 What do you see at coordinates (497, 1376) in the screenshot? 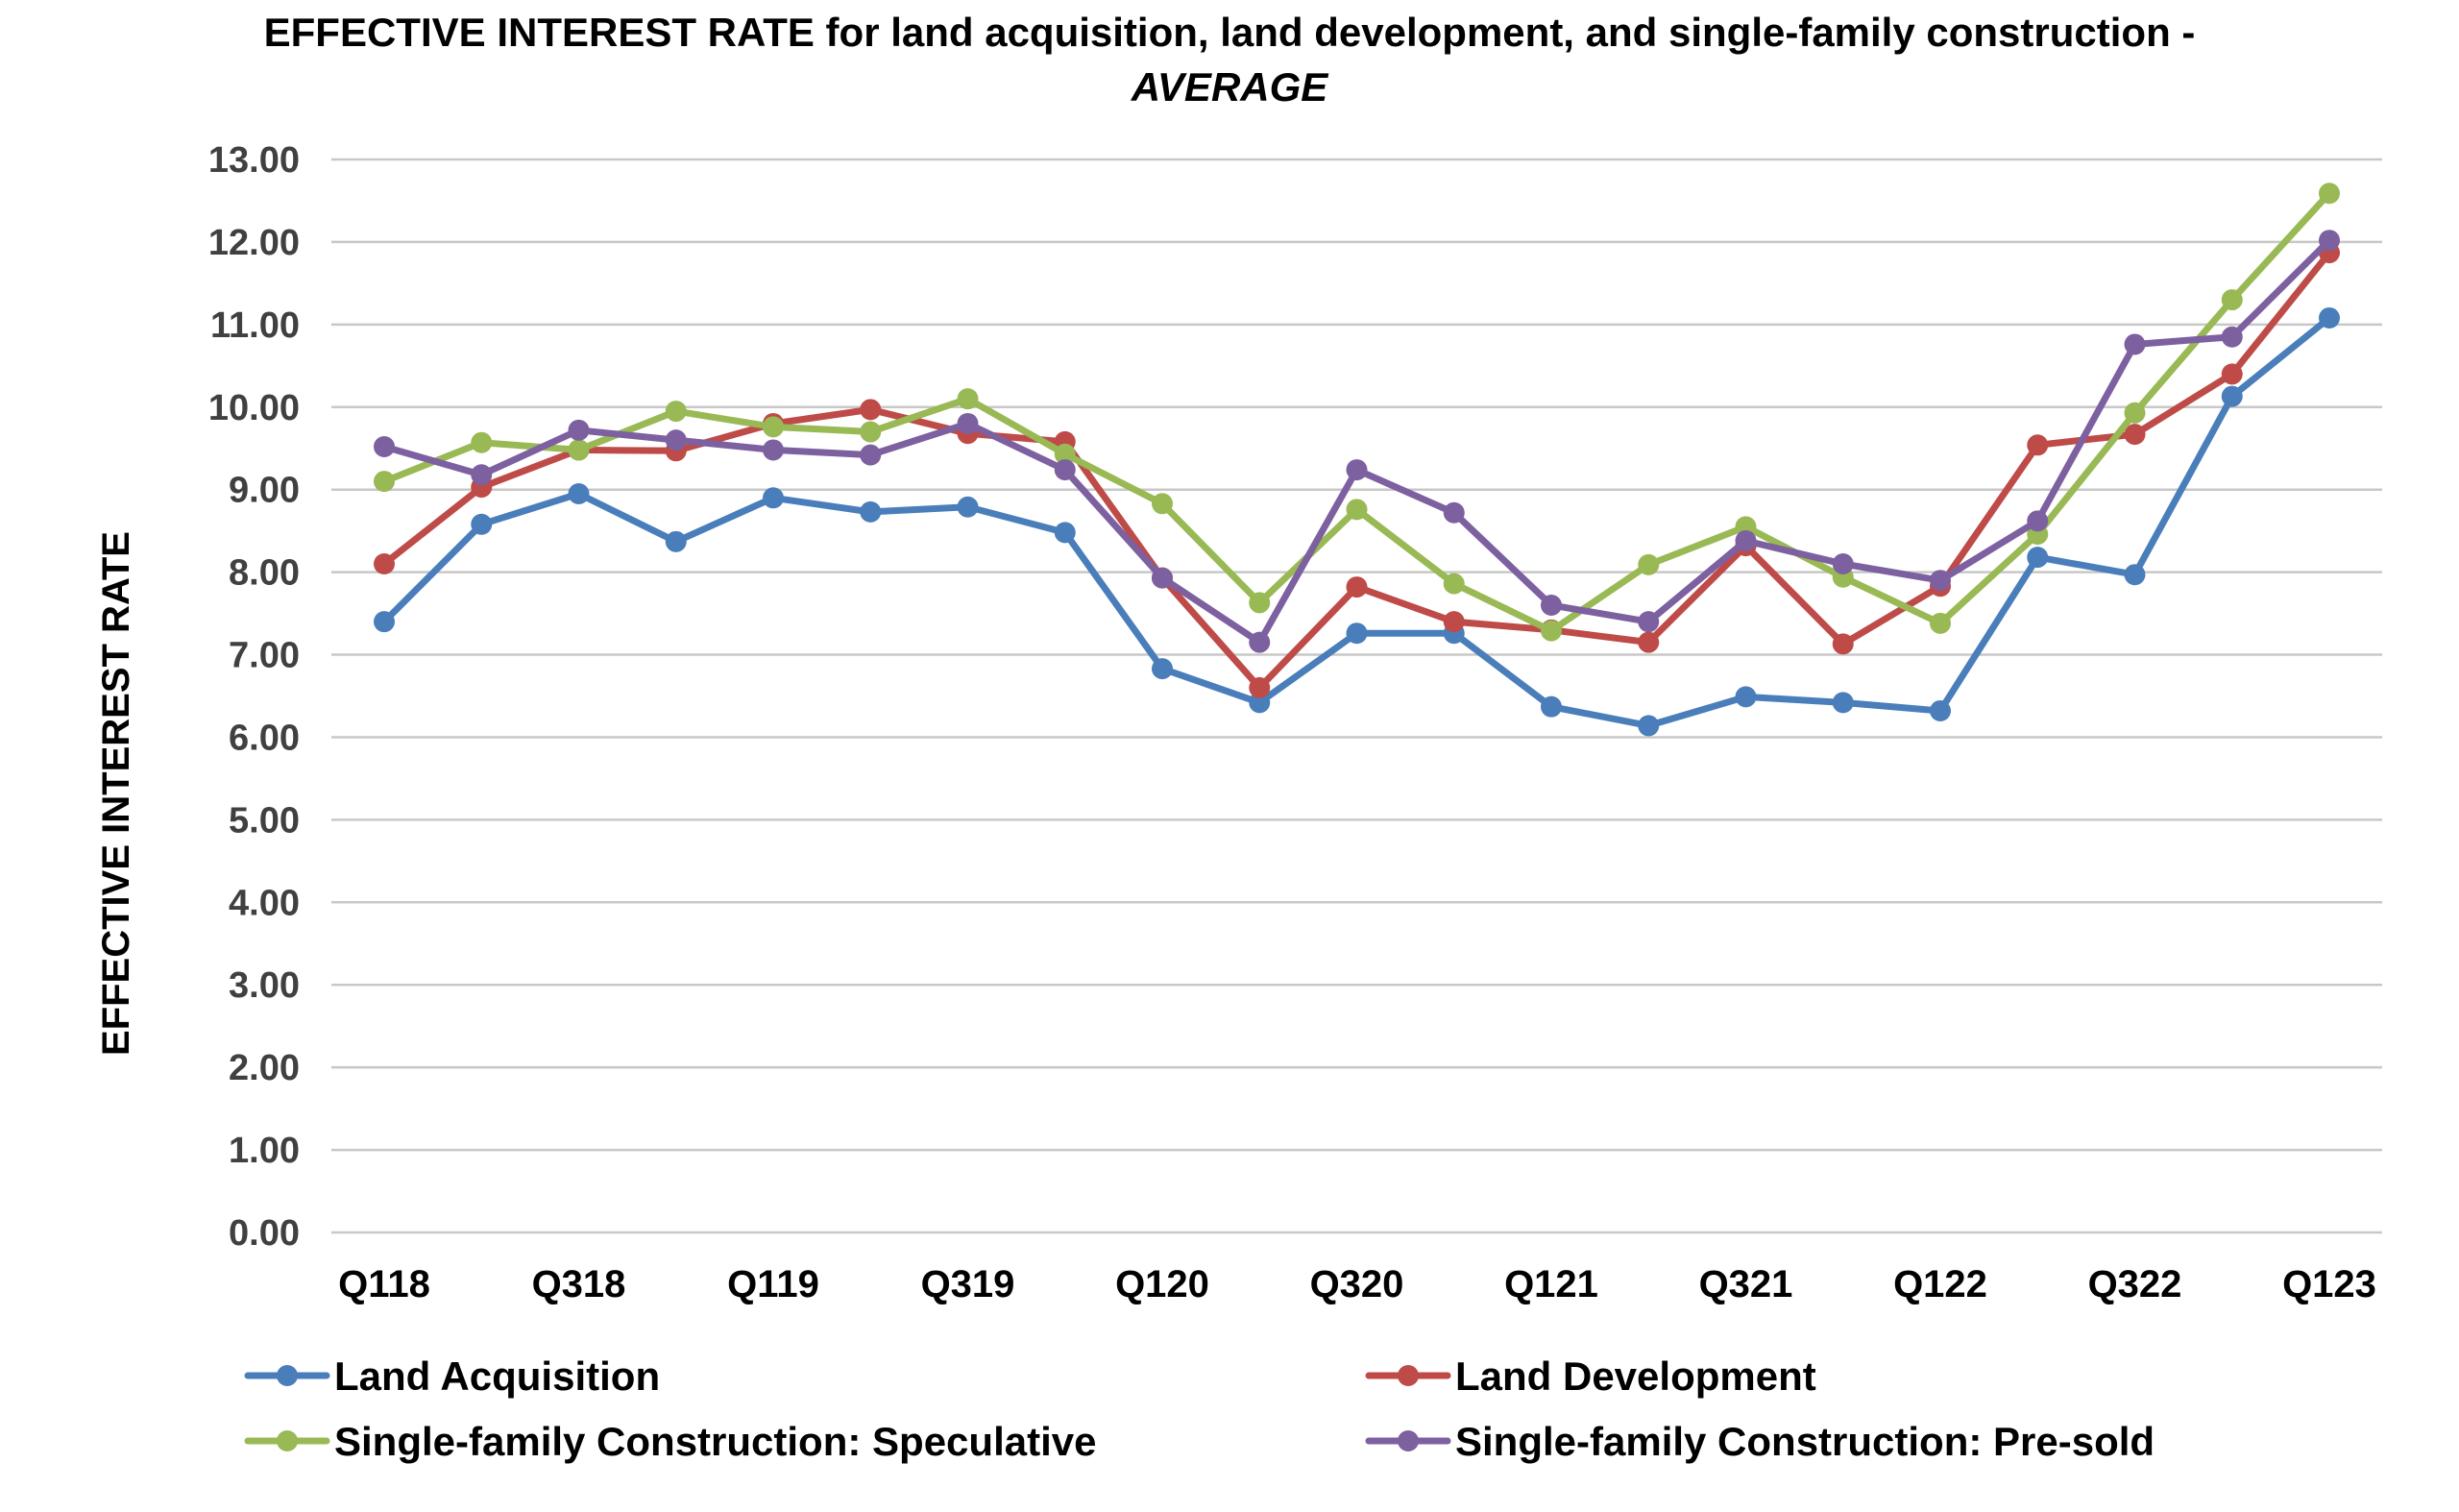
I see `legend-label: Land Acquisition` at bounding box center [497, 1376].